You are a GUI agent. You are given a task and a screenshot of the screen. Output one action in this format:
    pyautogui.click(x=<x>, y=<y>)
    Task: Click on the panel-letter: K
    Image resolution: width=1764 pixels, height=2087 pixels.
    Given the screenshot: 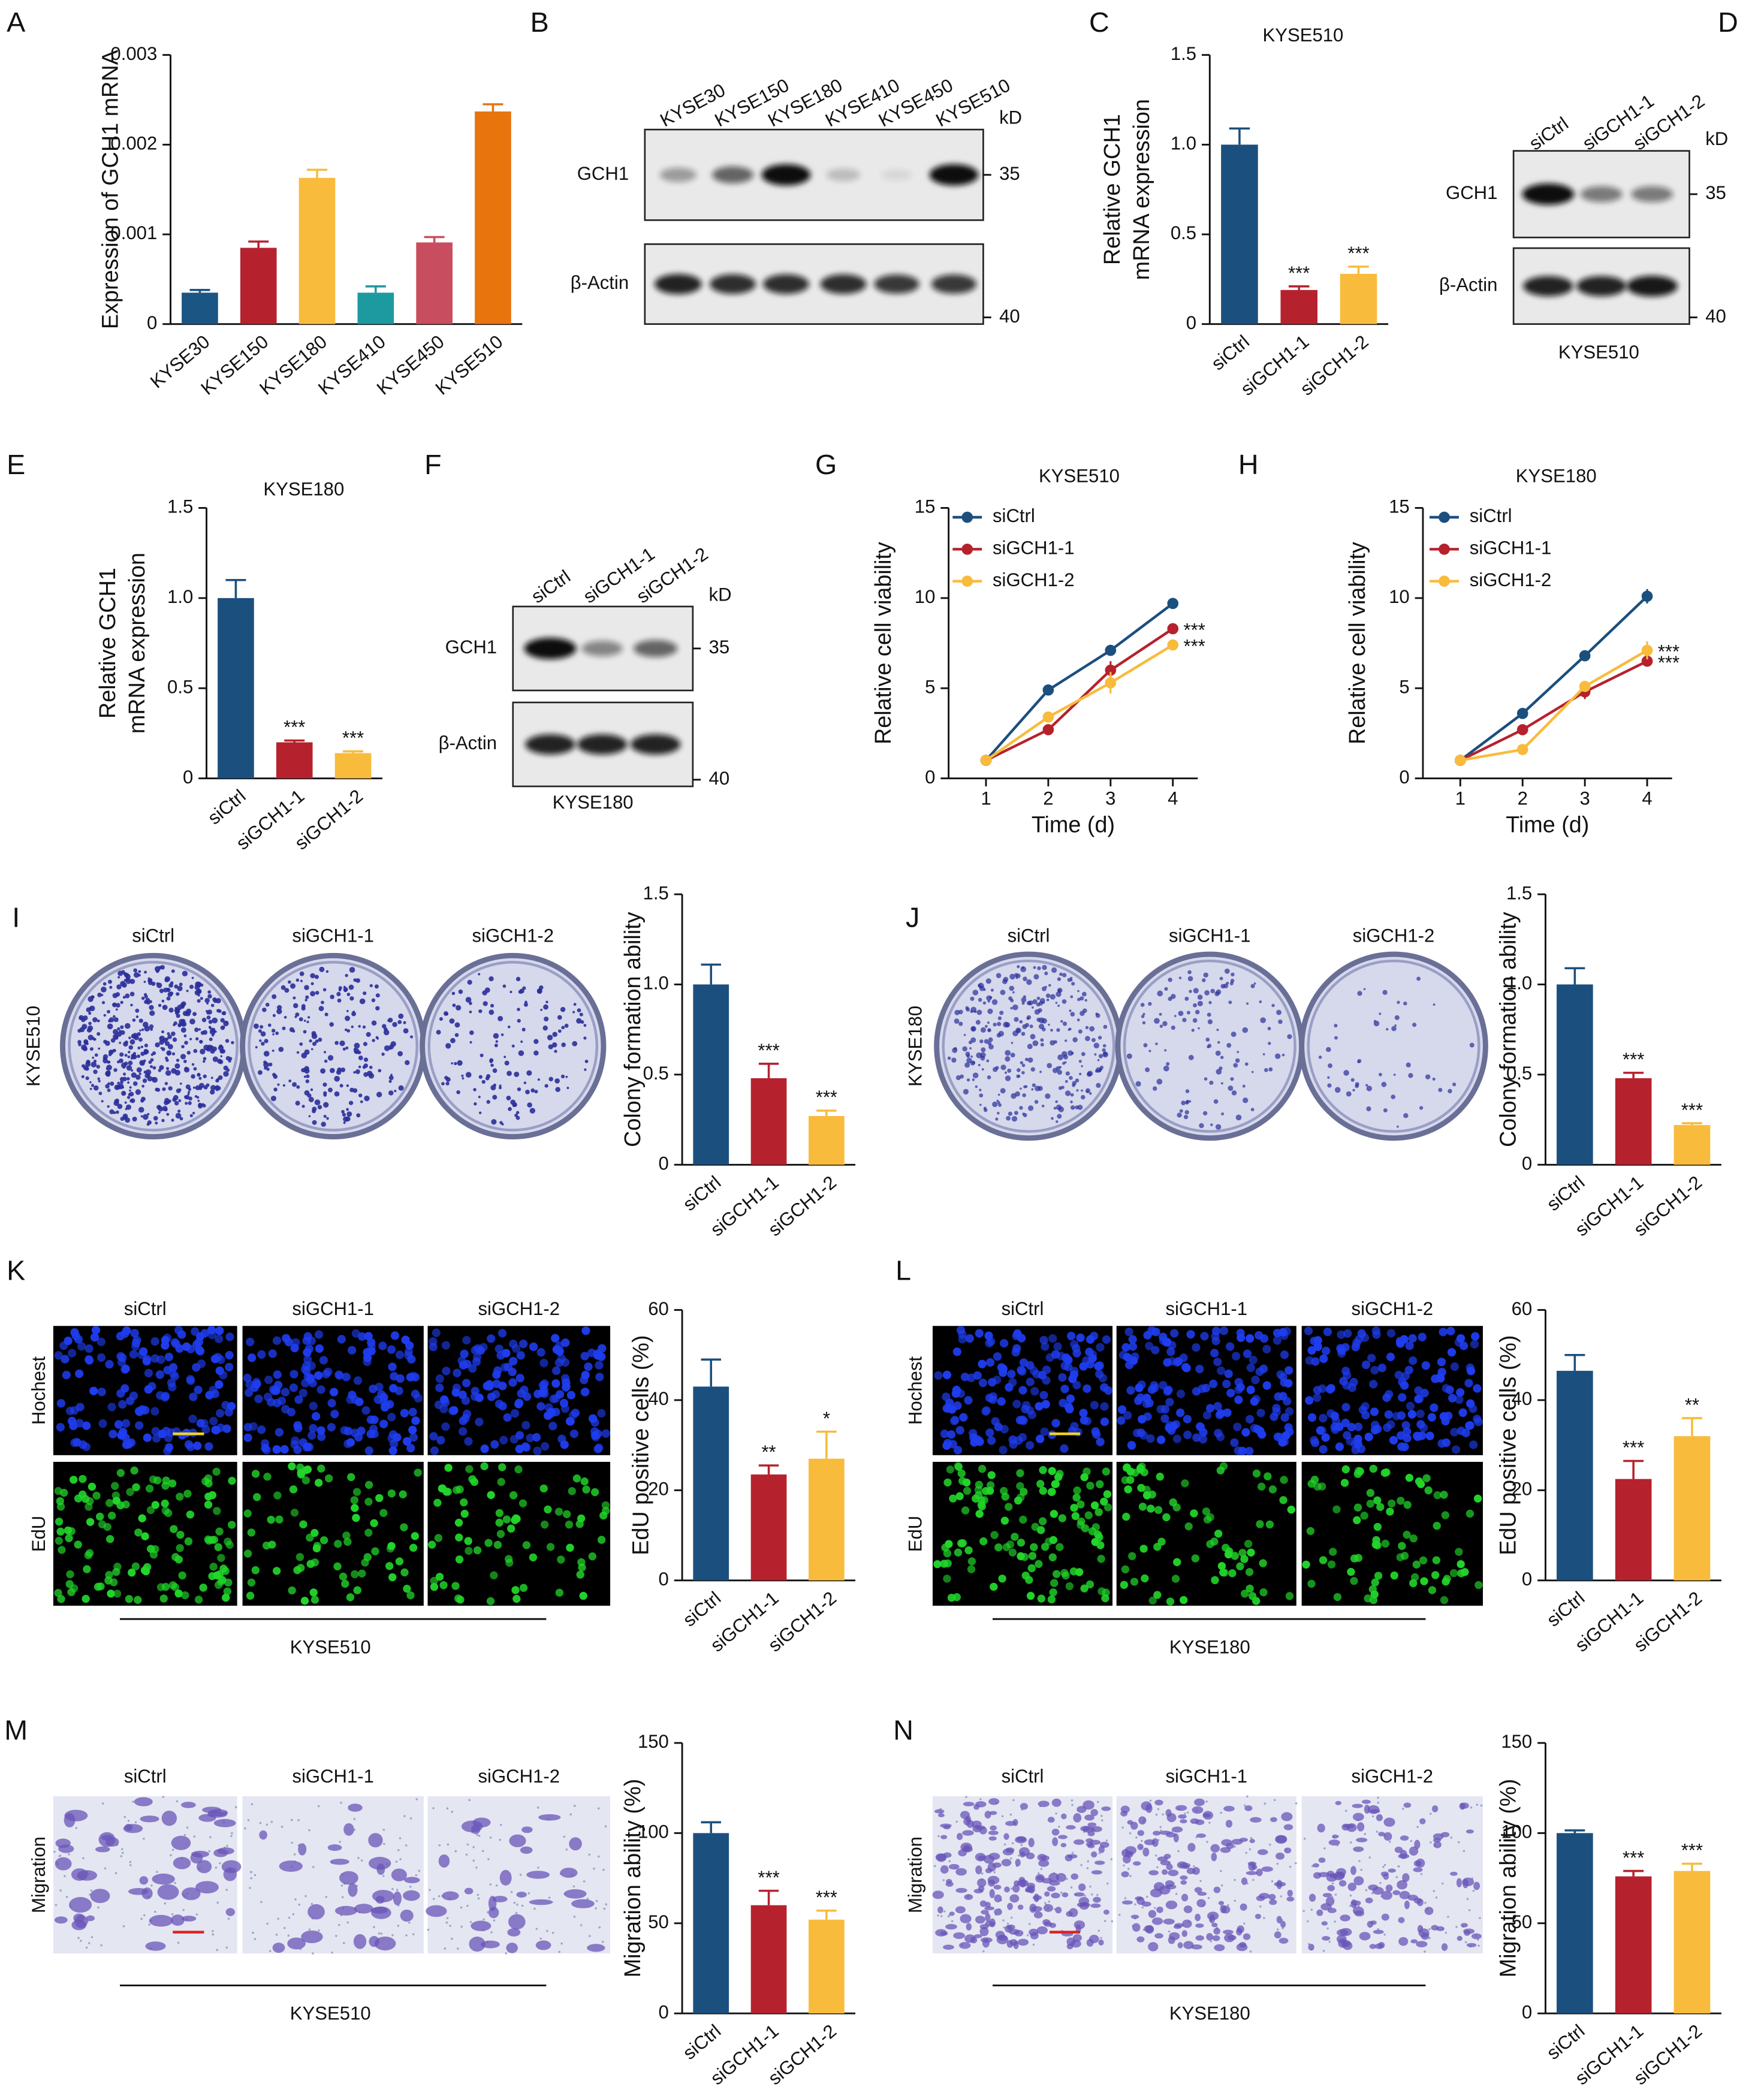 What is the action you would take?
    pyautogui.click(x=16, y=1270)
    